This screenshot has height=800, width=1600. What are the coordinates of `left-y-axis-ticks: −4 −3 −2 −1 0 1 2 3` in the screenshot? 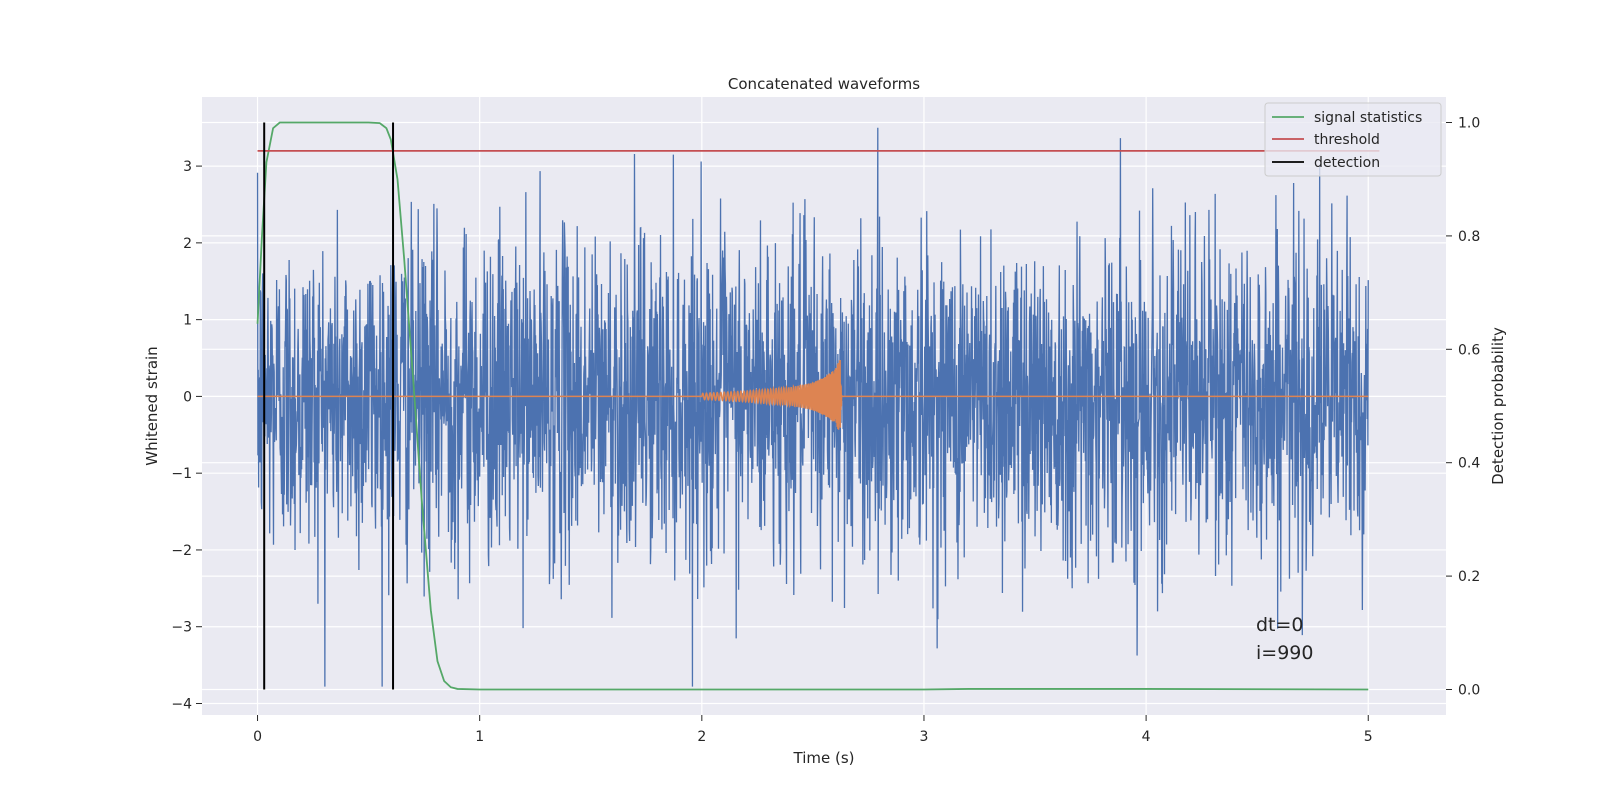 It's located at (186, 435).